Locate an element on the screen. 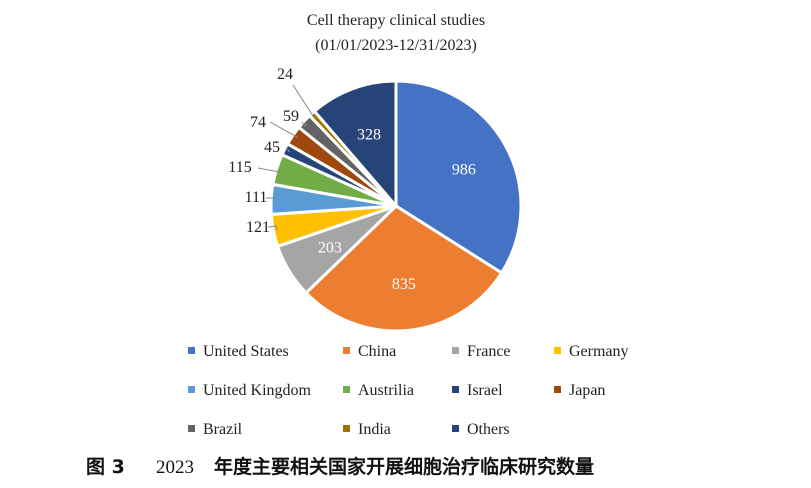  legend-item-others: Others is located at coordinates (481, 429).